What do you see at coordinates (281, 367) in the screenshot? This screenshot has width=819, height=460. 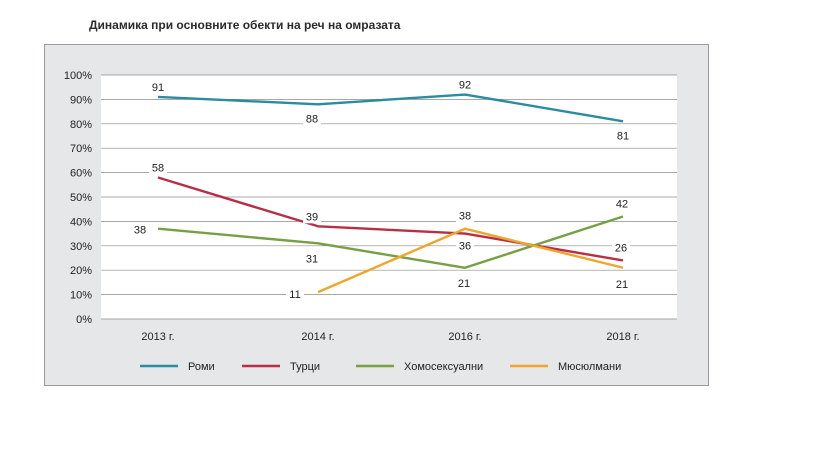 I see `legend-item: Турци` at bounding box center [281, 367].